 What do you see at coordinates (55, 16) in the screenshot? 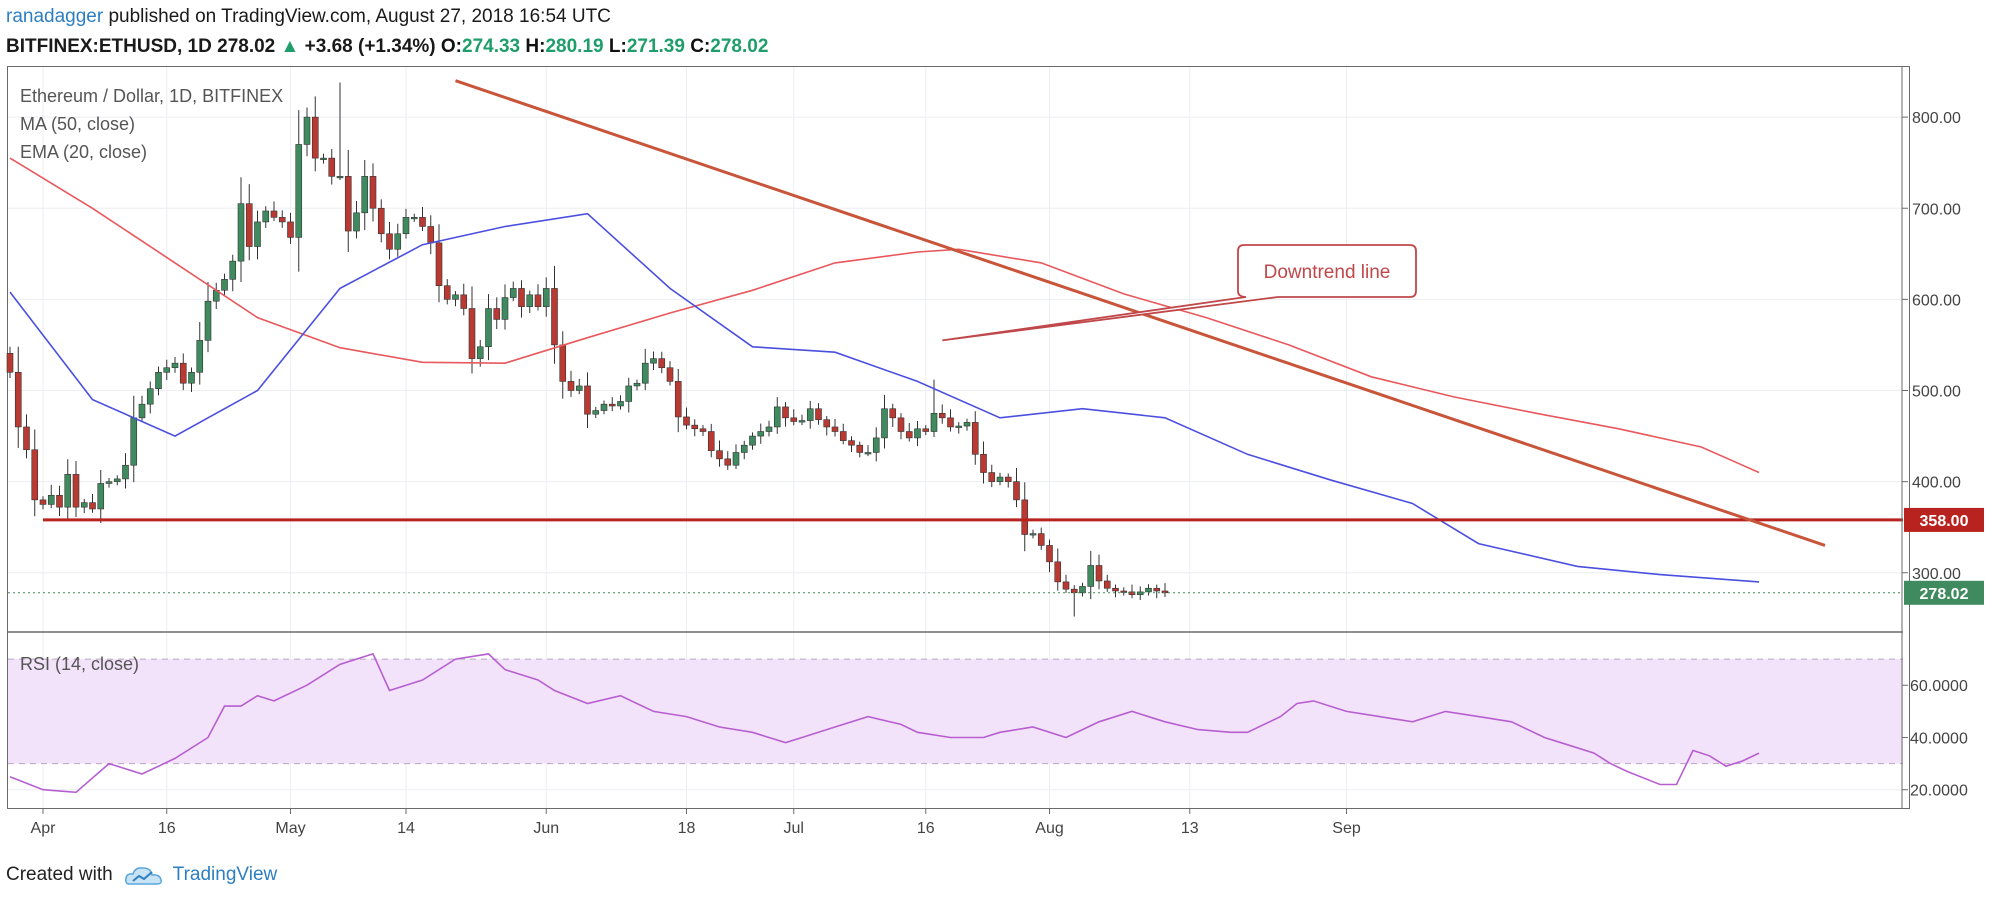
I see `author-link: ranadagger` at bounding box center [55, 16].